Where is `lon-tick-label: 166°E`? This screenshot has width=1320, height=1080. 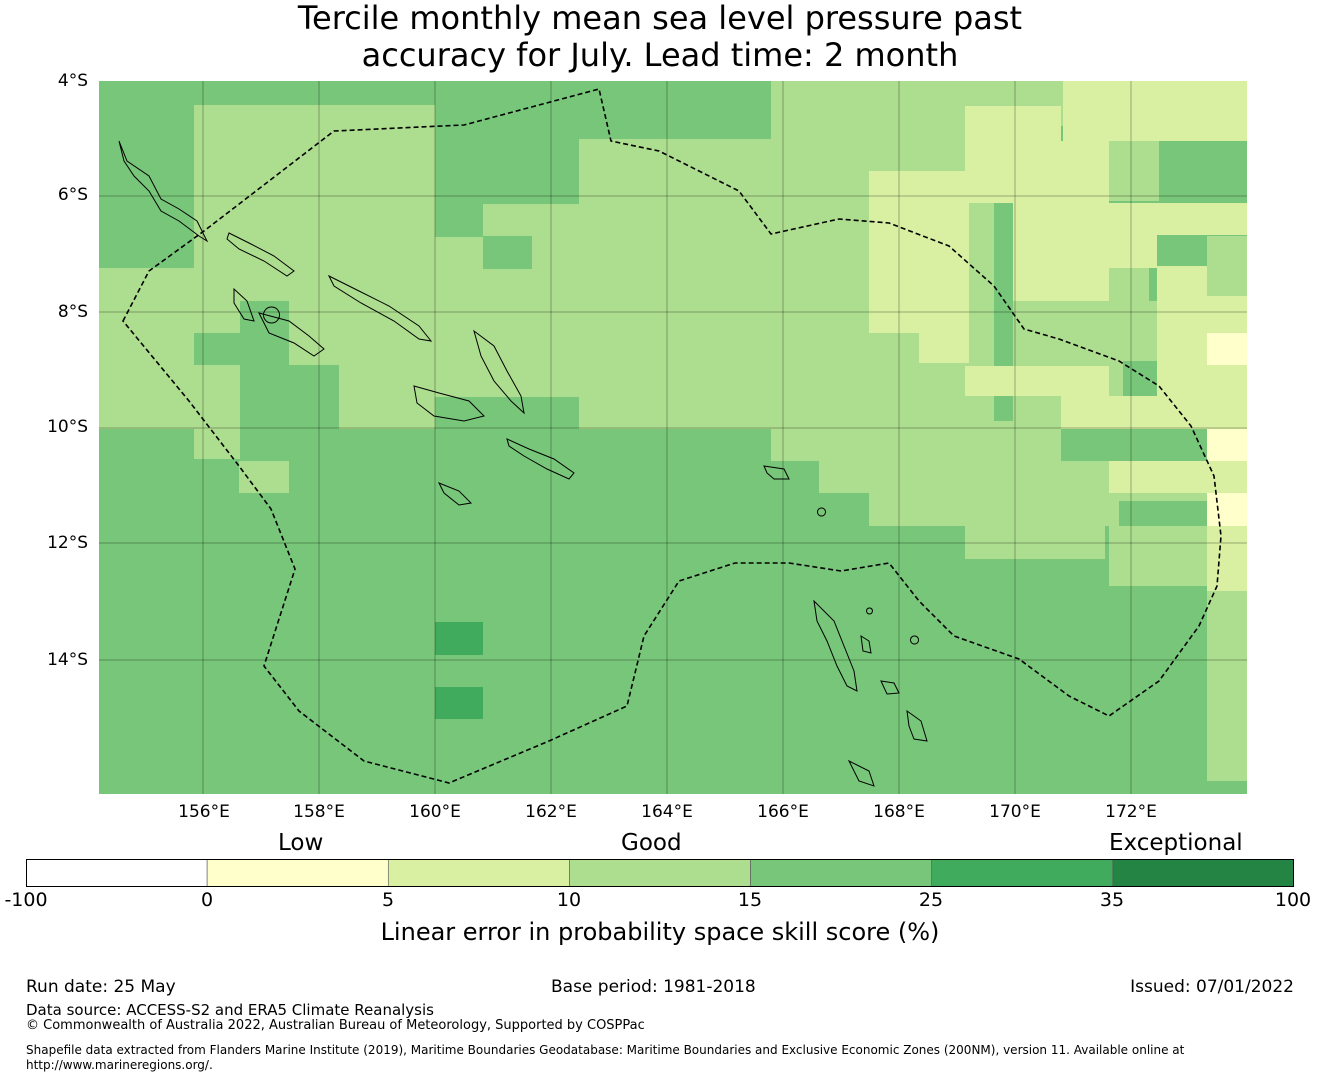
lon-tick-label: 166°E is located at coordinates (783, 812).